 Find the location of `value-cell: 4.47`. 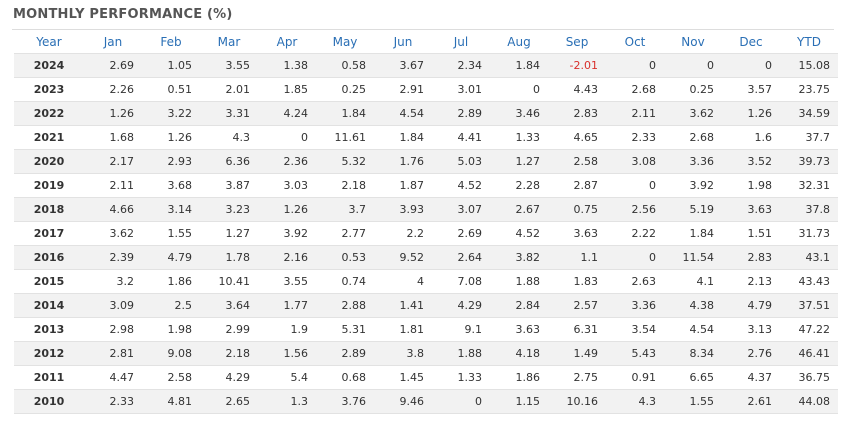

value-cell: 4.47 is located at coordinates (113, 377).